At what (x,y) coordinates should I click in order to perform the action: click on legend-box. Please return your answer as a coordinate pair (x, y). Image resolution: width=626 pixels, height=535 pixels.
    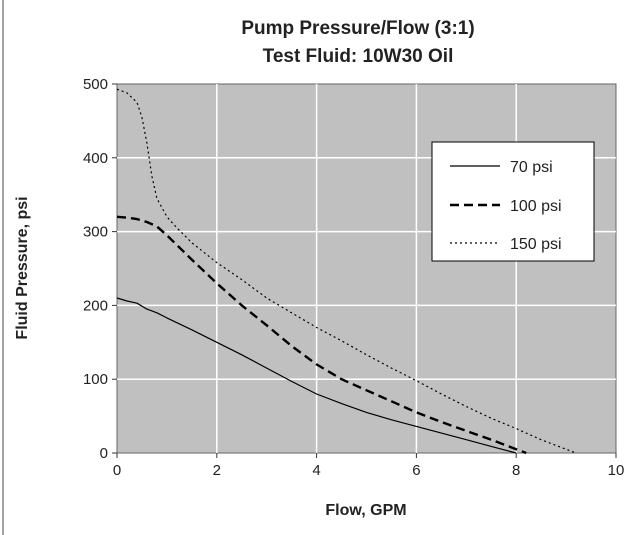
    Looking at the image, I should click on (513, 201).